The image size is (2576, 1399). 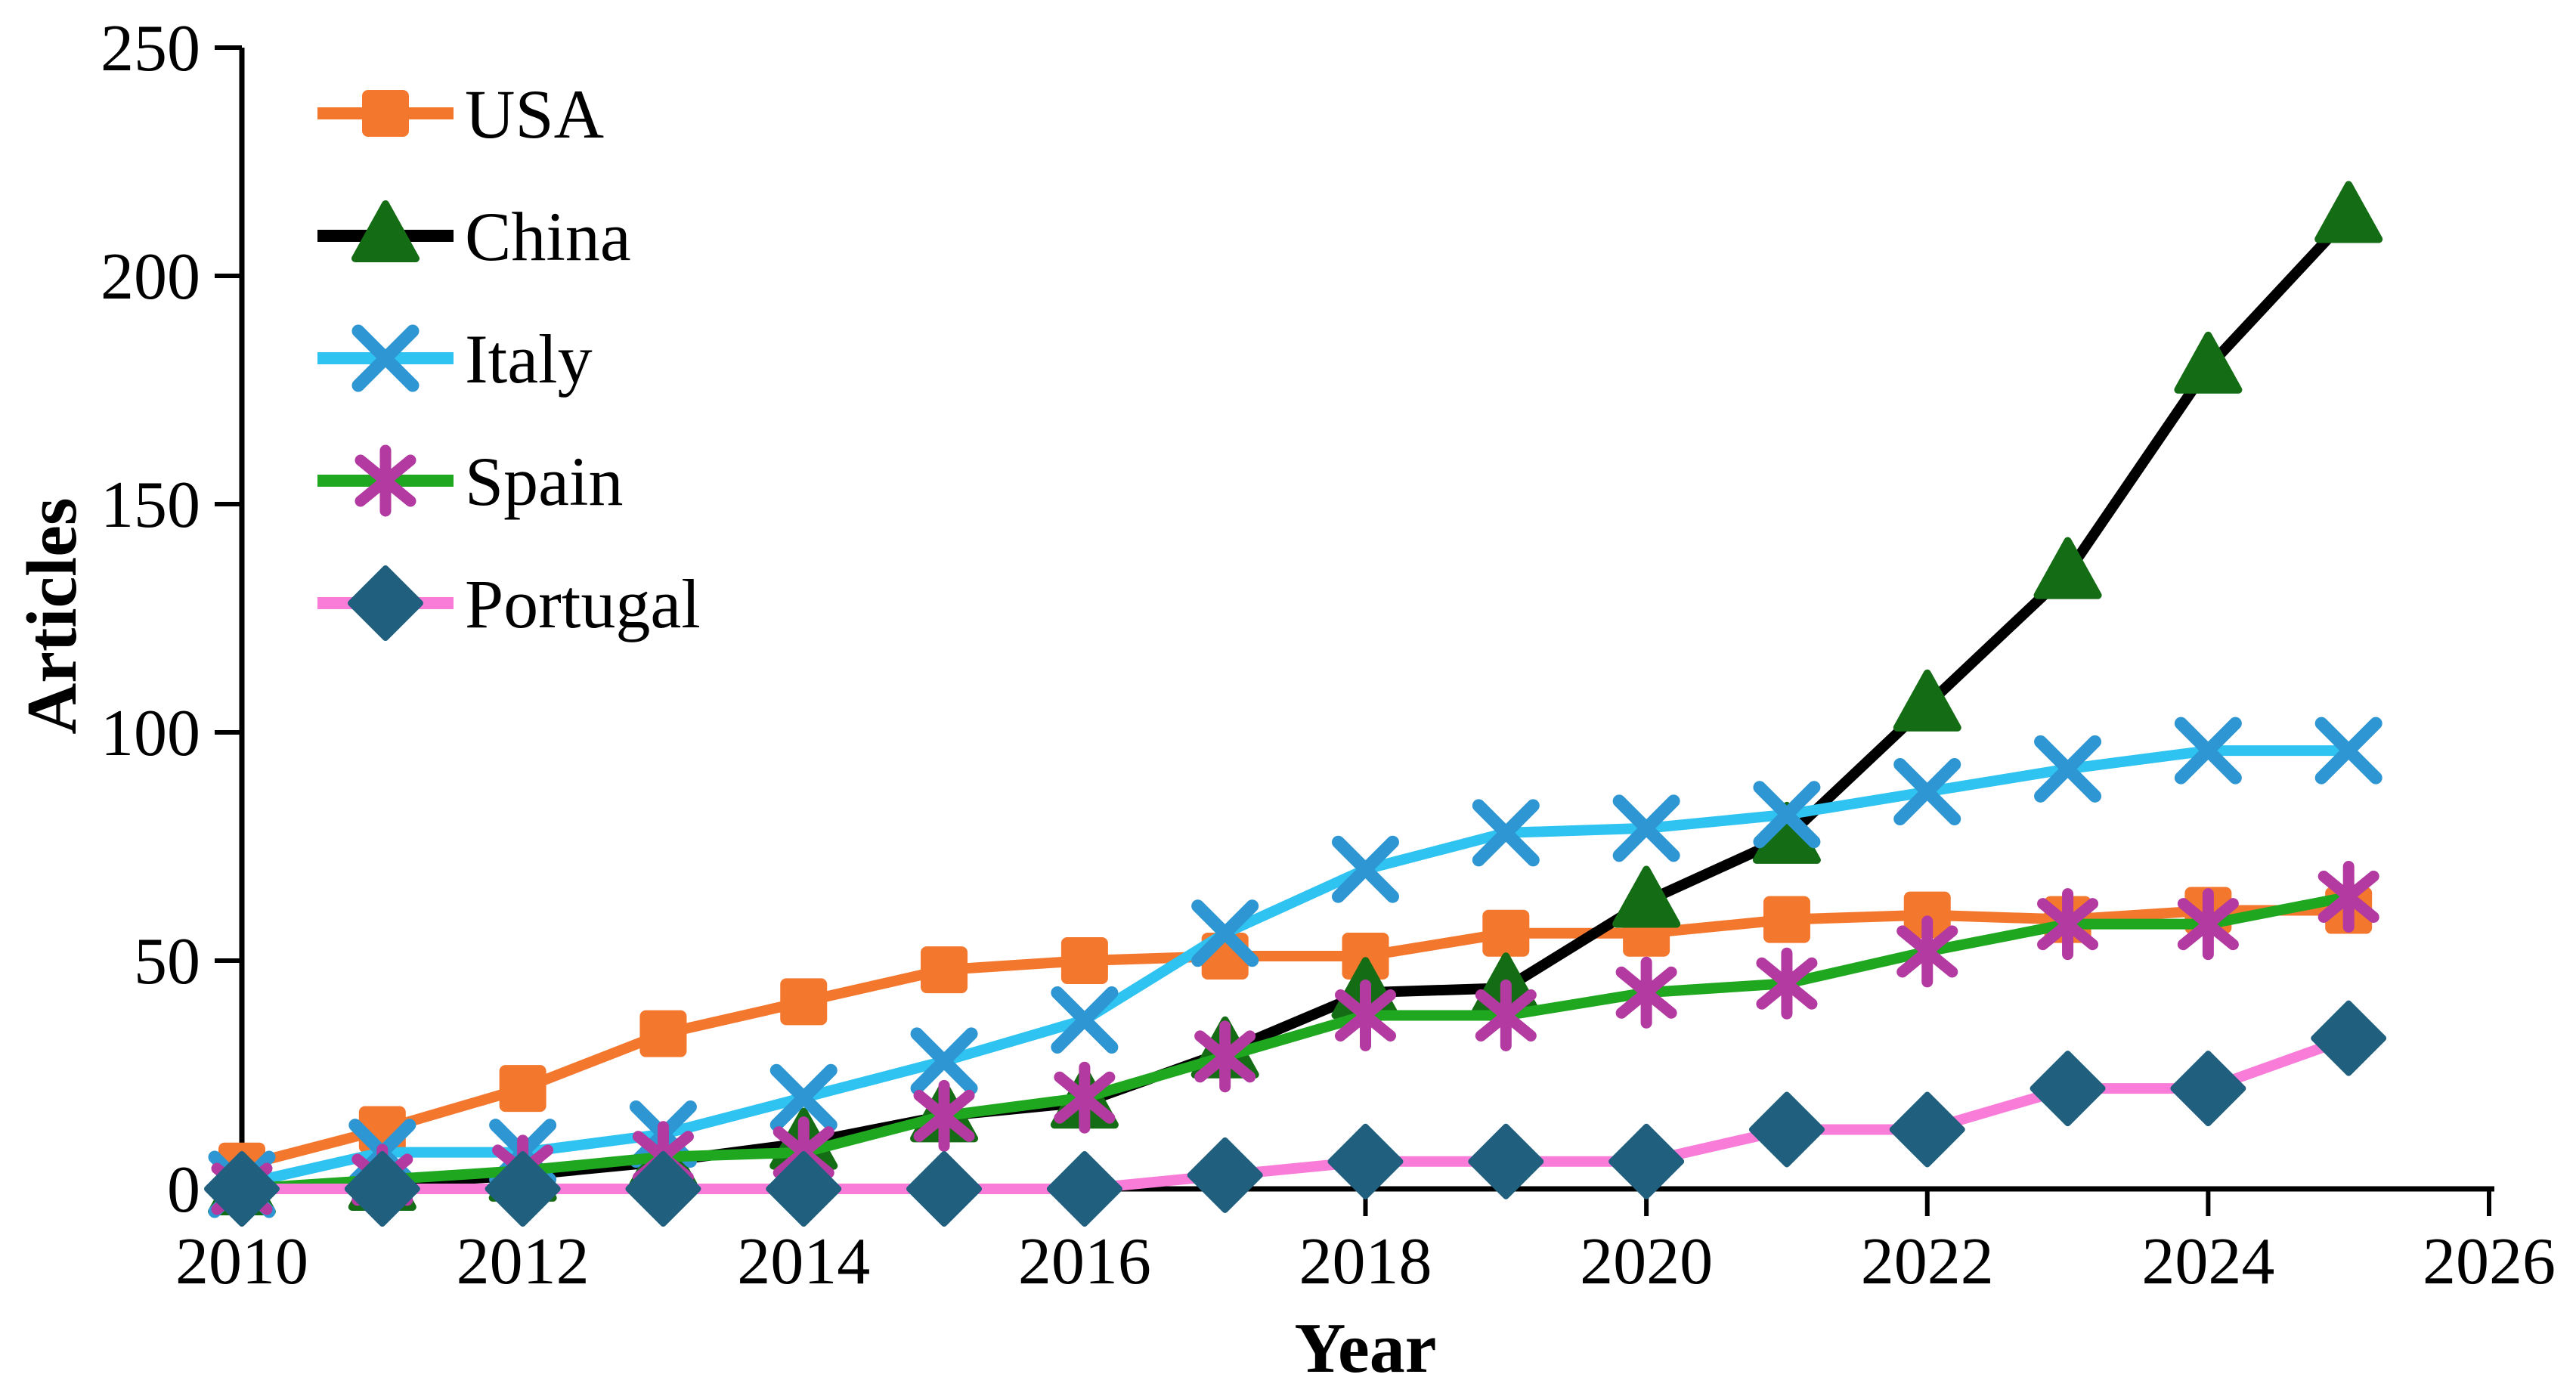 What do you see at coordinates (167, 961) in the screenshot?
I see `y-tick-label: 50` at bounding box center [167, 961].